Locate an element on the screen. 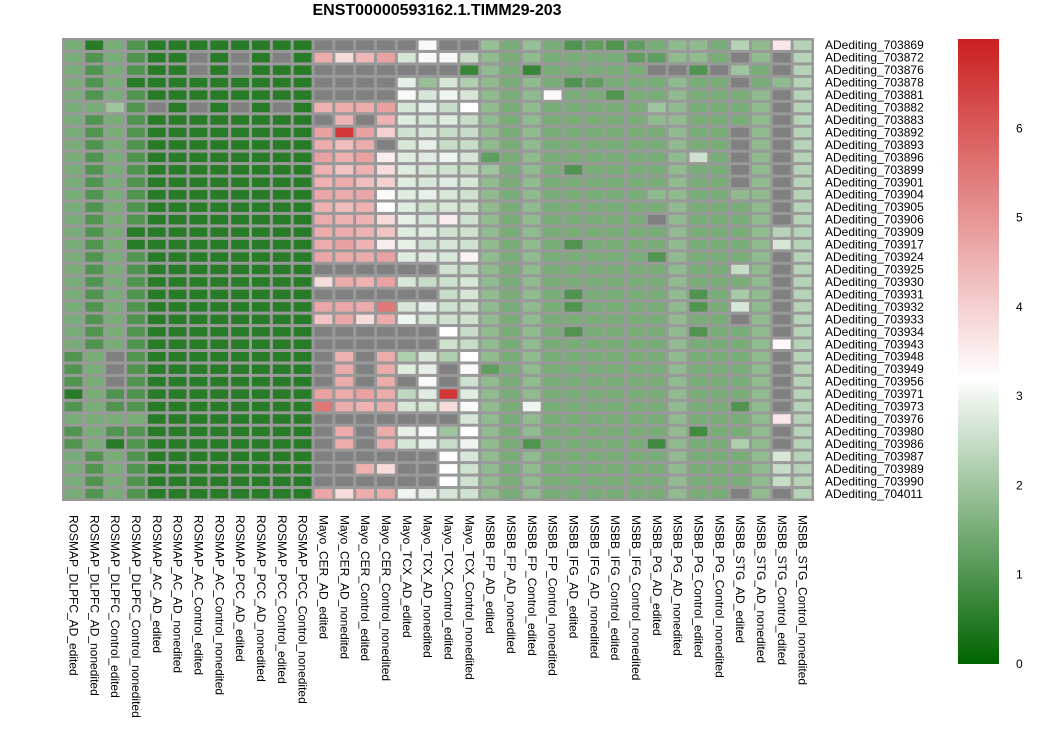 The image size is (1059, 753). row-label: ADediting_703882 is located at coordinates (874, 108).